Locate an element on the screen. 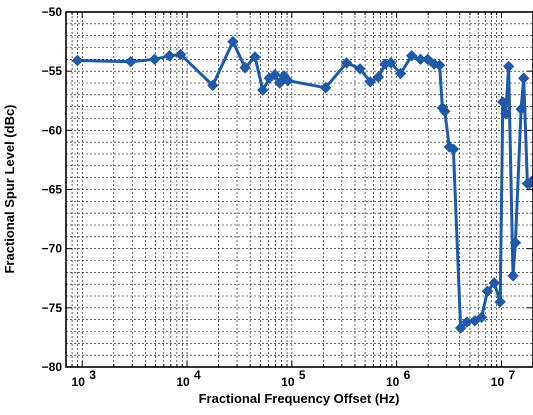 The image size is (533, 415). y-axis-title: Fractional Spur Level (dBc) is located at coordinates (9, 188).